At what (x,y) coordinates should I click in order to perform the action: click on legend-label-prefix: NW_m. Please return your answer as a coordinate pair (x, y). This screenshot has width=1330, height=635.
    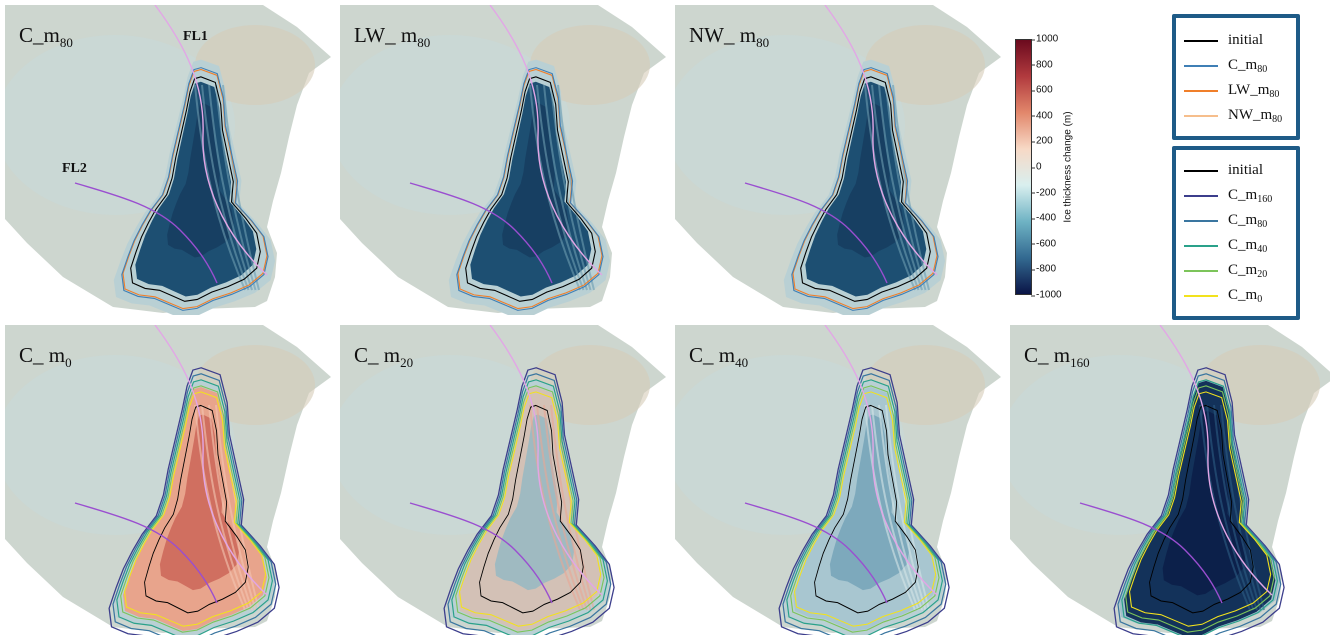
    Looking at the image, I should click on (1250, 115).